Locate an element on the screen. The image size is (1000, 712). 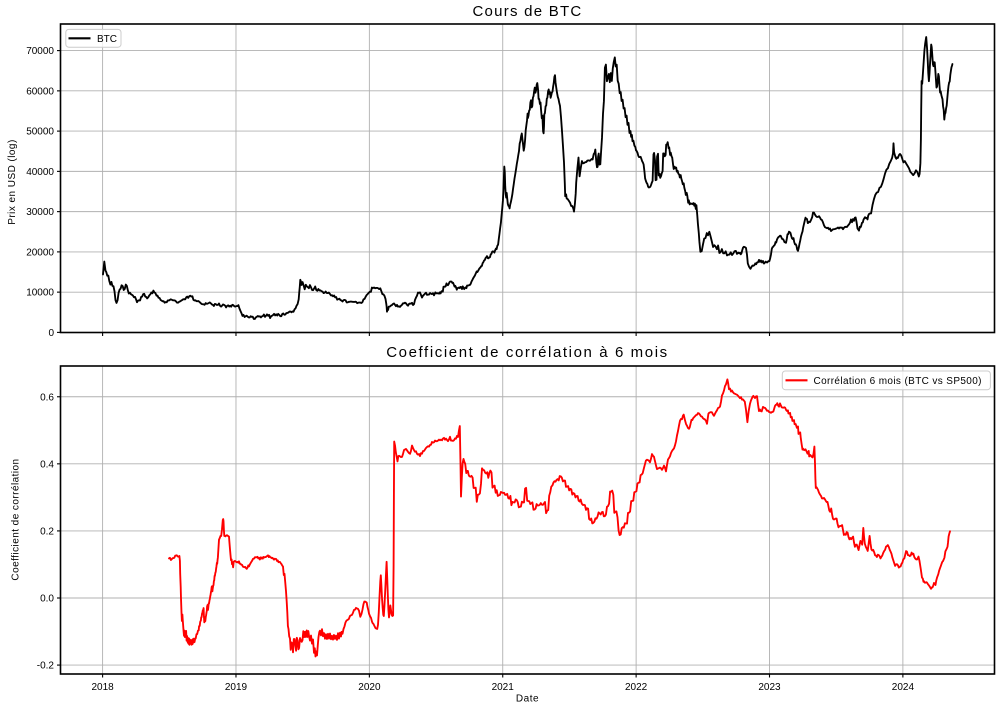
svg-text: 20000 is located at coordinates (40, 252).